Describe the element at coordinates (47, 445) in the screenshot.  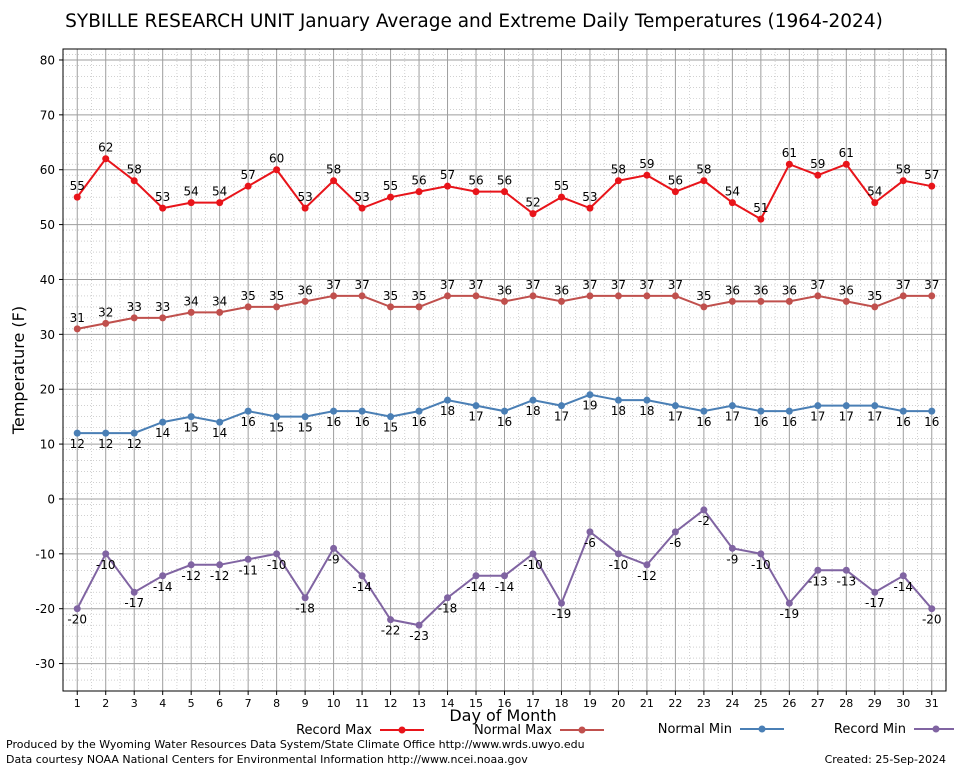
I see `y-tick-label: 10` at that location.